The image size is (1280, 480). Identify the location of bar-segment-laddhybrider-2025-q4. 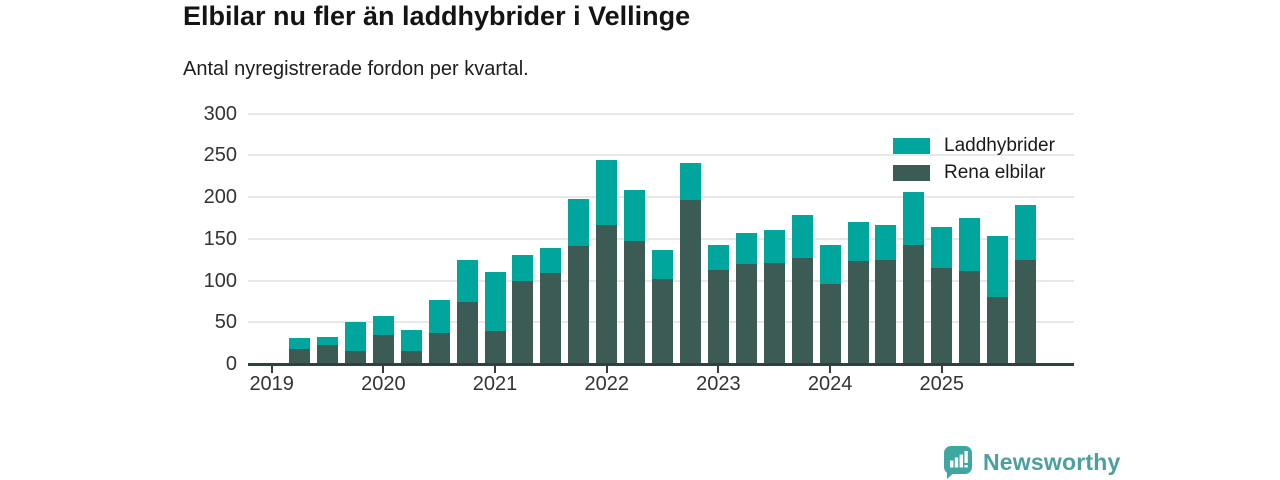
(1026, 232).